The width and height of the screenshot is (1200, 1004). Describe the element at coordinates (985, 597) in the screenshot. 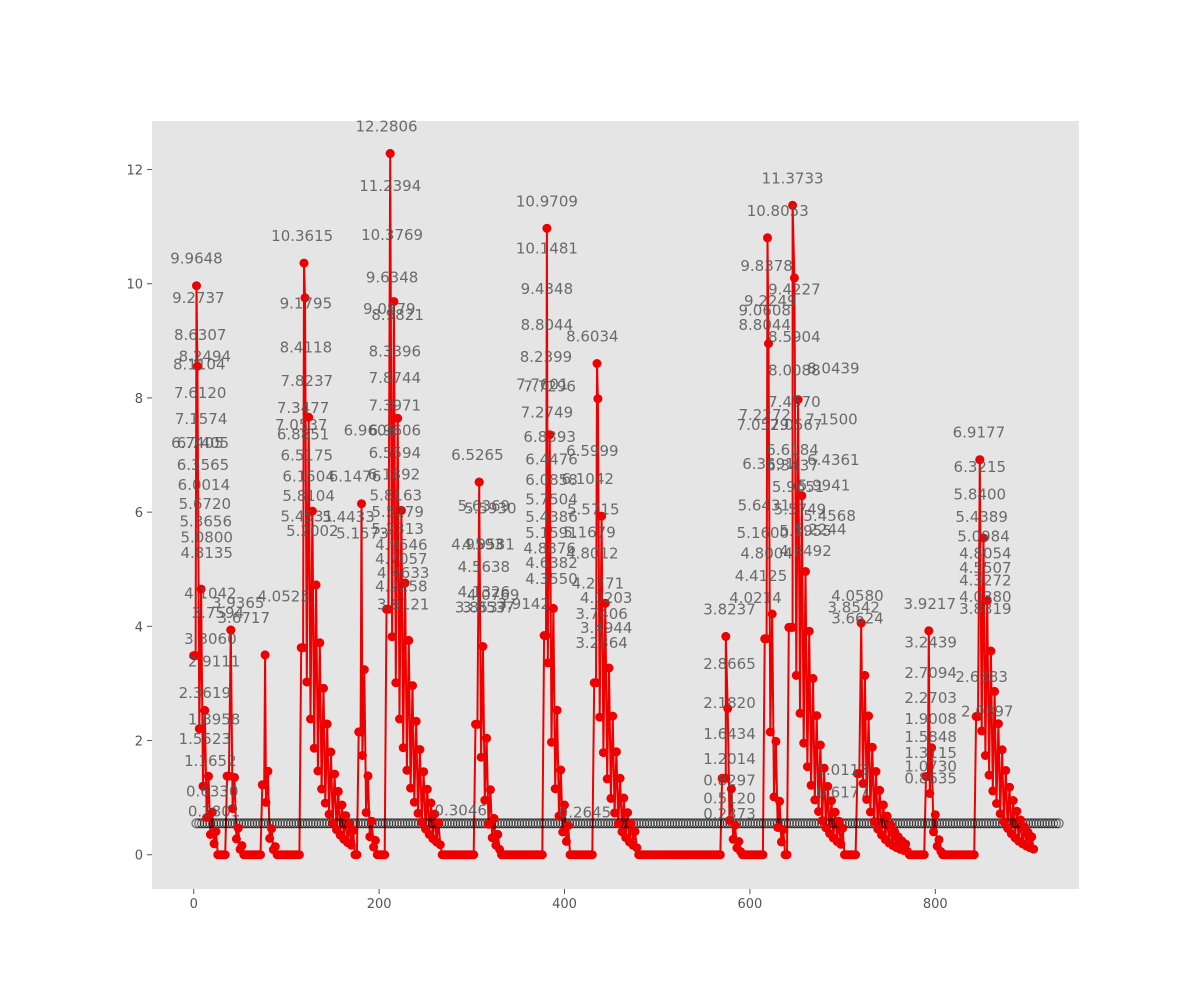

I see `data-label: 4.0380` at that location.